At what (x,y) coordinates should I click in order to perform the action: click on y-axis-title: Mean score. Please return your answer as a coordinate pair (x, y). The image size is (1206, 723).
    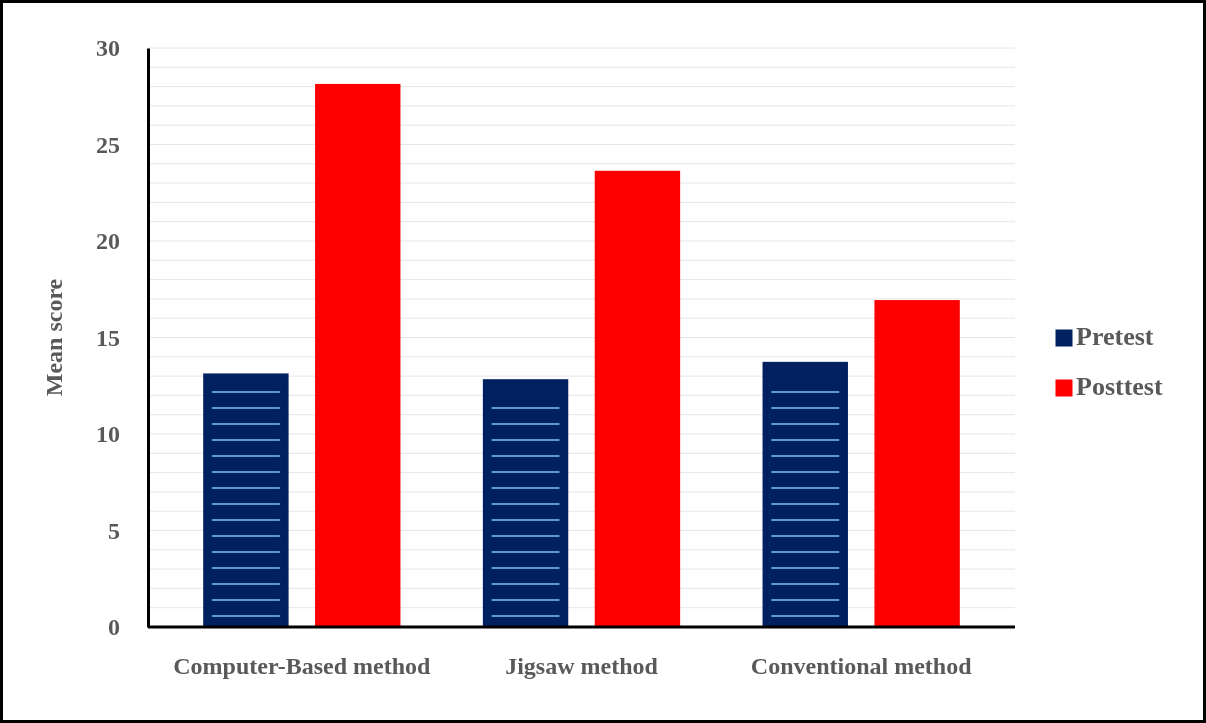
    Looking at the image, I should click on (54, 337).